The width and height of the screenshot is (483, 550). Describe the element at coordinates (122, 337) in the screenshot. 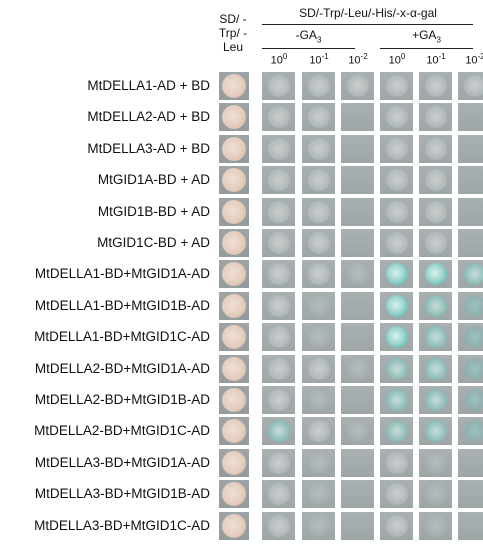

I see `strain-label: MtDELLA1-BD+MtGID1C-AD` at that location.